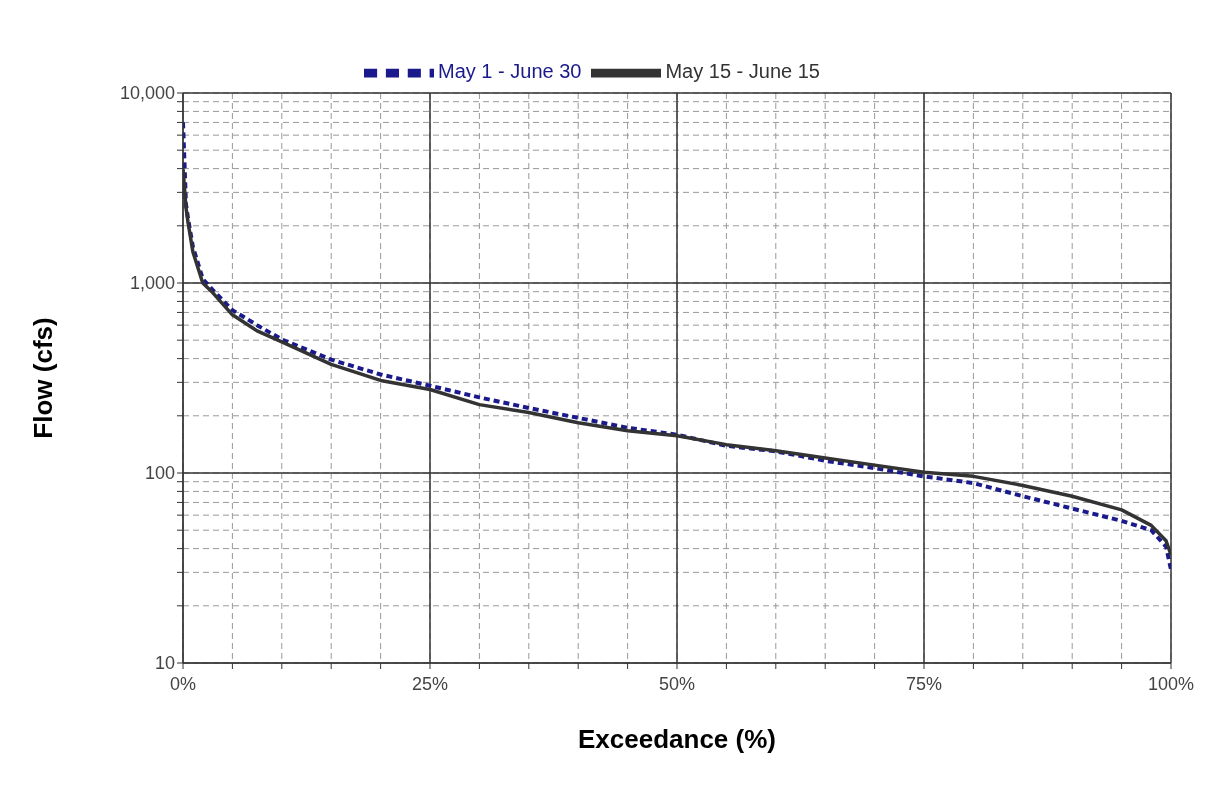  I want to click on y-axis-title: Flow (cfs), so click(43, 378).